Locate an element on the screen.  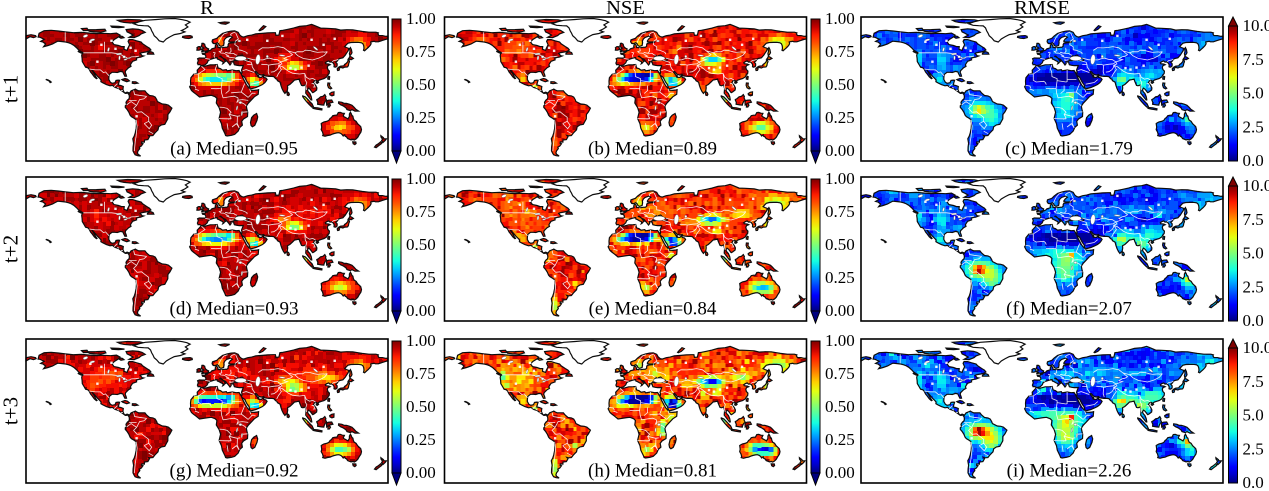
svg-text: t+2 is located at coordinates (11, 249).